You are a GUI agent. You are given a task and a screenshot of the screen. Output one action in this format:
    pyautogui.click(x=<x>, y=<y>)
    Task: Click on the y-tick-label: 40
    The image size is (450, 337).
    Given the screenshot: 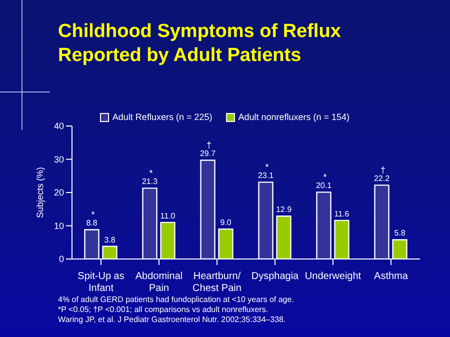 What is the action you would take?
    pyautogui.click(x=59, y=126)
    